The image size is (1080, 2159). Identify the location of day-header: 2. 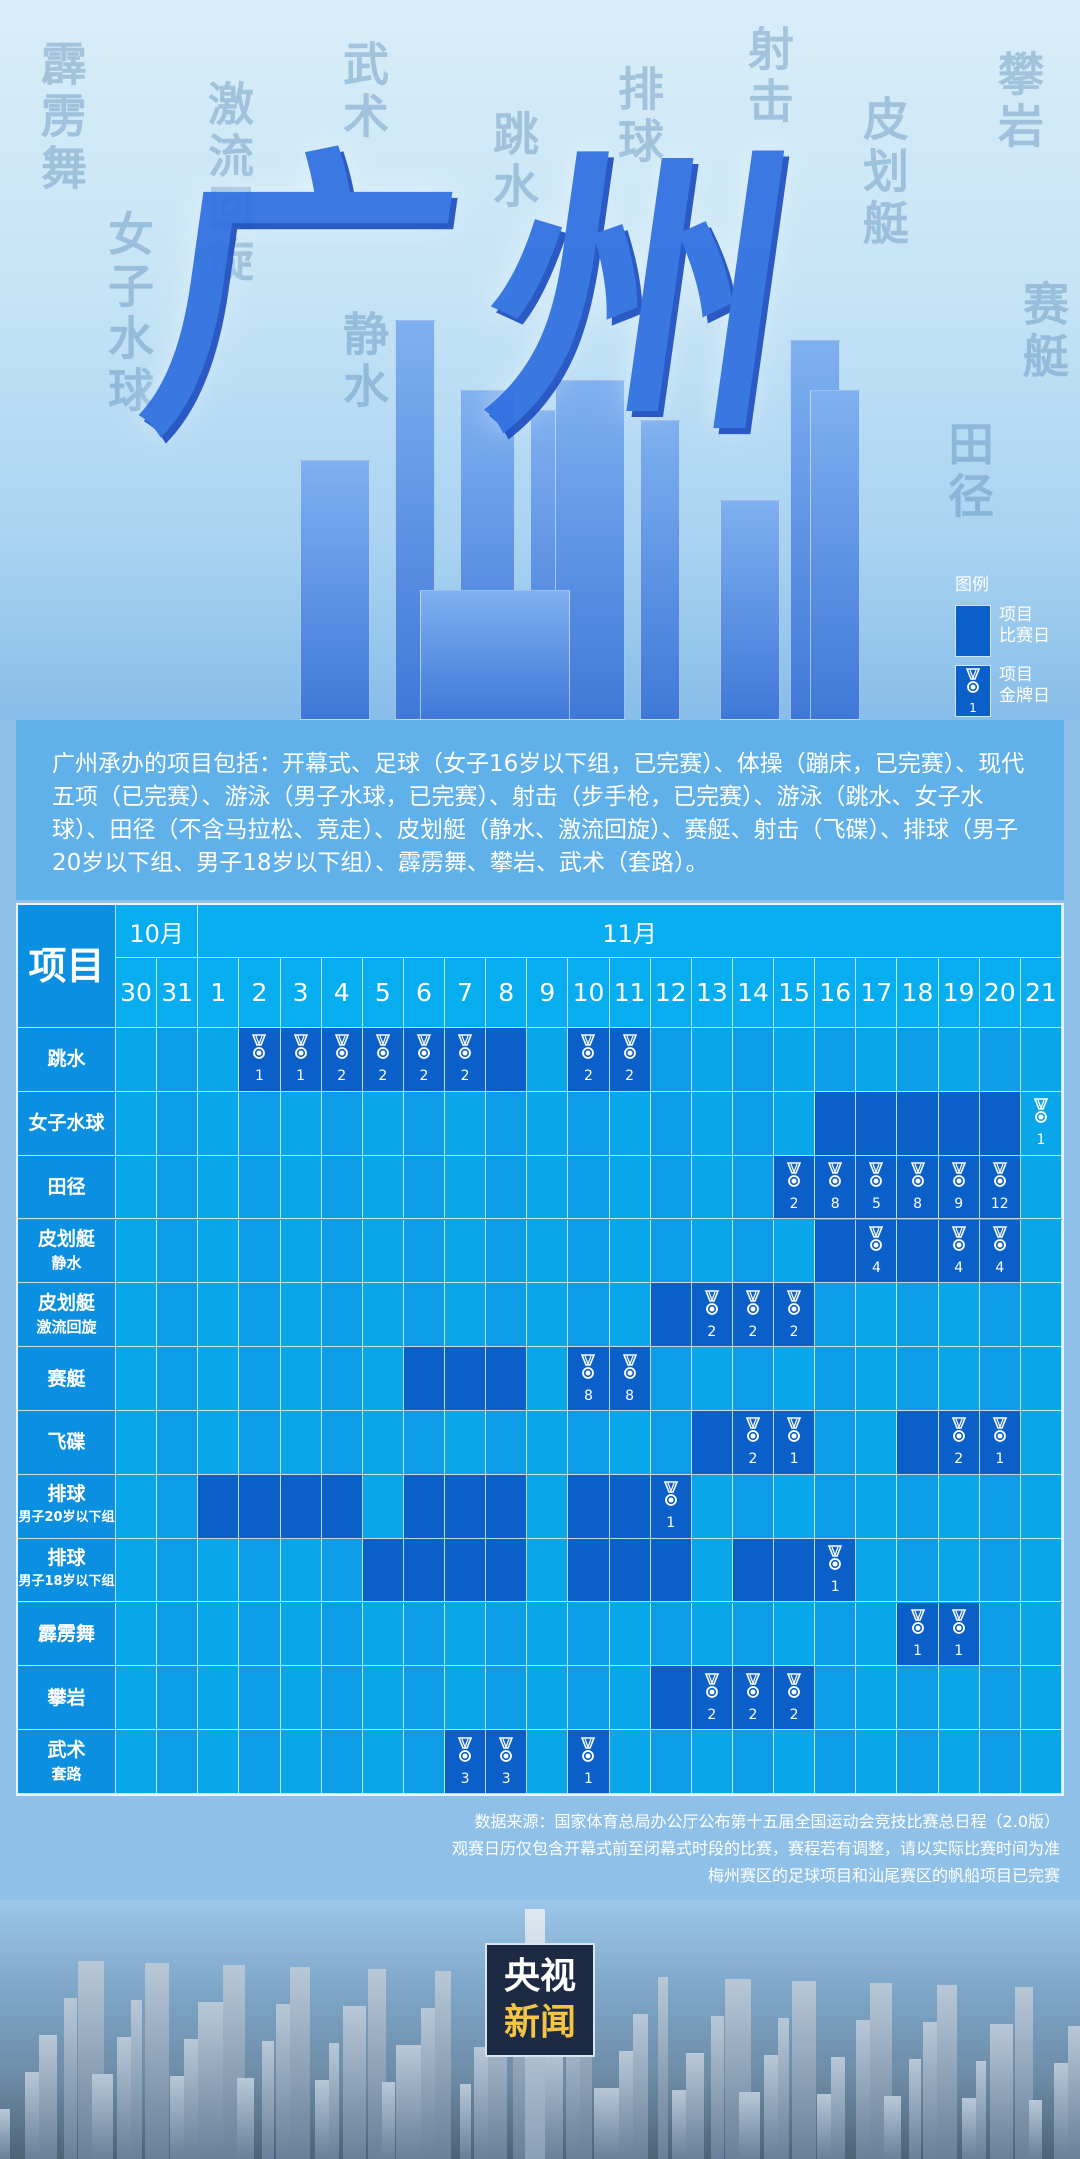
(260, 993).